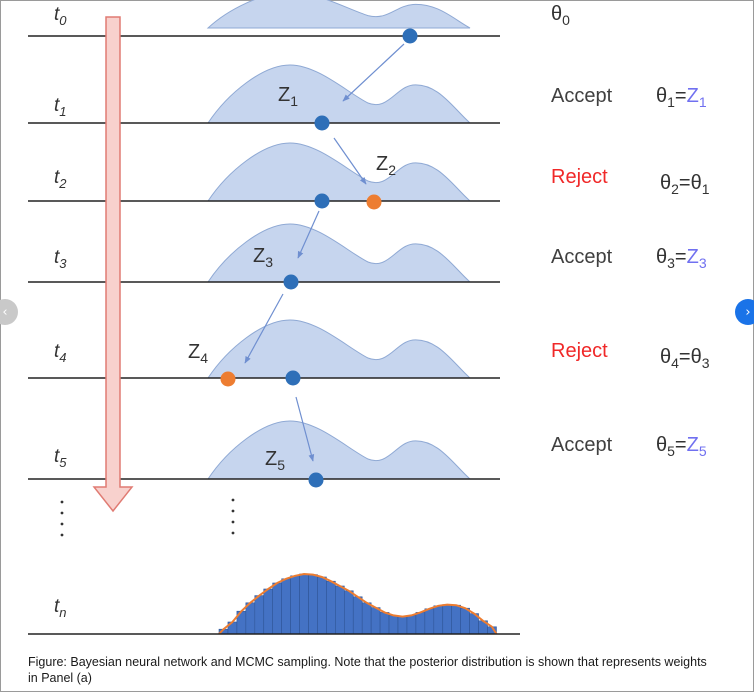  Describe the element at coordinates (744, 312) in the screenshot. I see `next-slide-button: ›` at that location.